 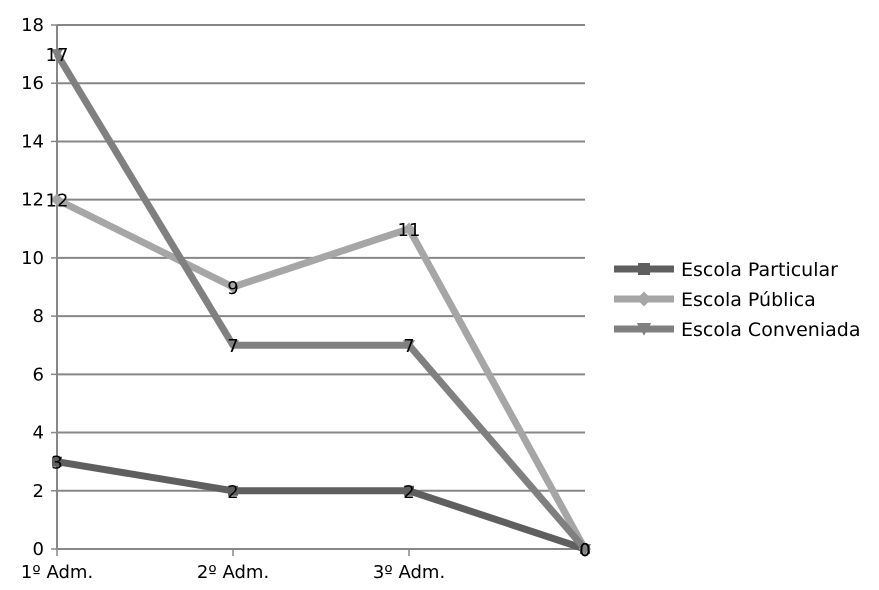 I want to click on y-tick-label: 8, so click(x=38, y=316).